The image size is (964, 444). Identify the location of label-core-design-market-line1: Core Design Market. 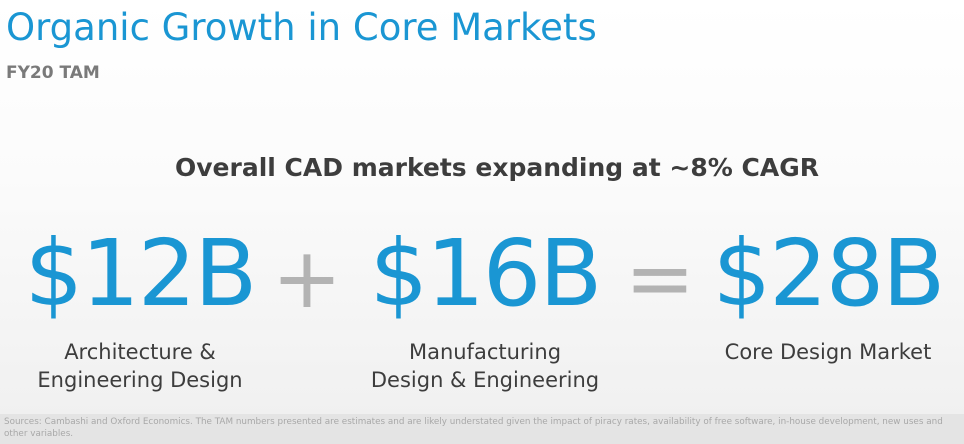
(828, 352).